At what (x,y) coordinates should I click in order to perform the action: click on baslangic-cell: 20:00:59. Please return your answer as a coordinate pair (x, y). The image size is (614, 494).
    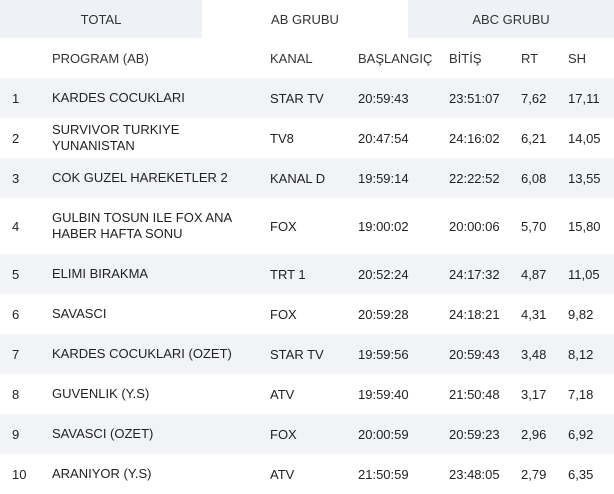
    Looking at the image, I should click on (383, 434).